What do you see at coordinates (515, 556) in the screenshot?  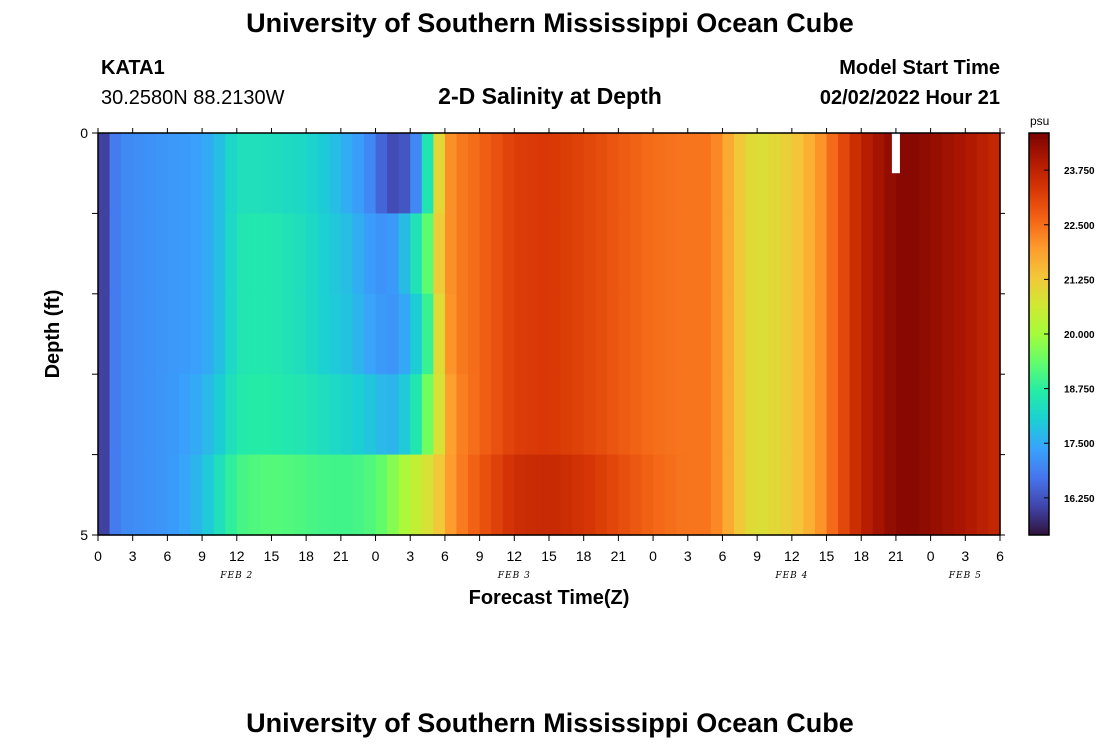 I see `x-tick-label: 12` at bounding box center [515, 556].